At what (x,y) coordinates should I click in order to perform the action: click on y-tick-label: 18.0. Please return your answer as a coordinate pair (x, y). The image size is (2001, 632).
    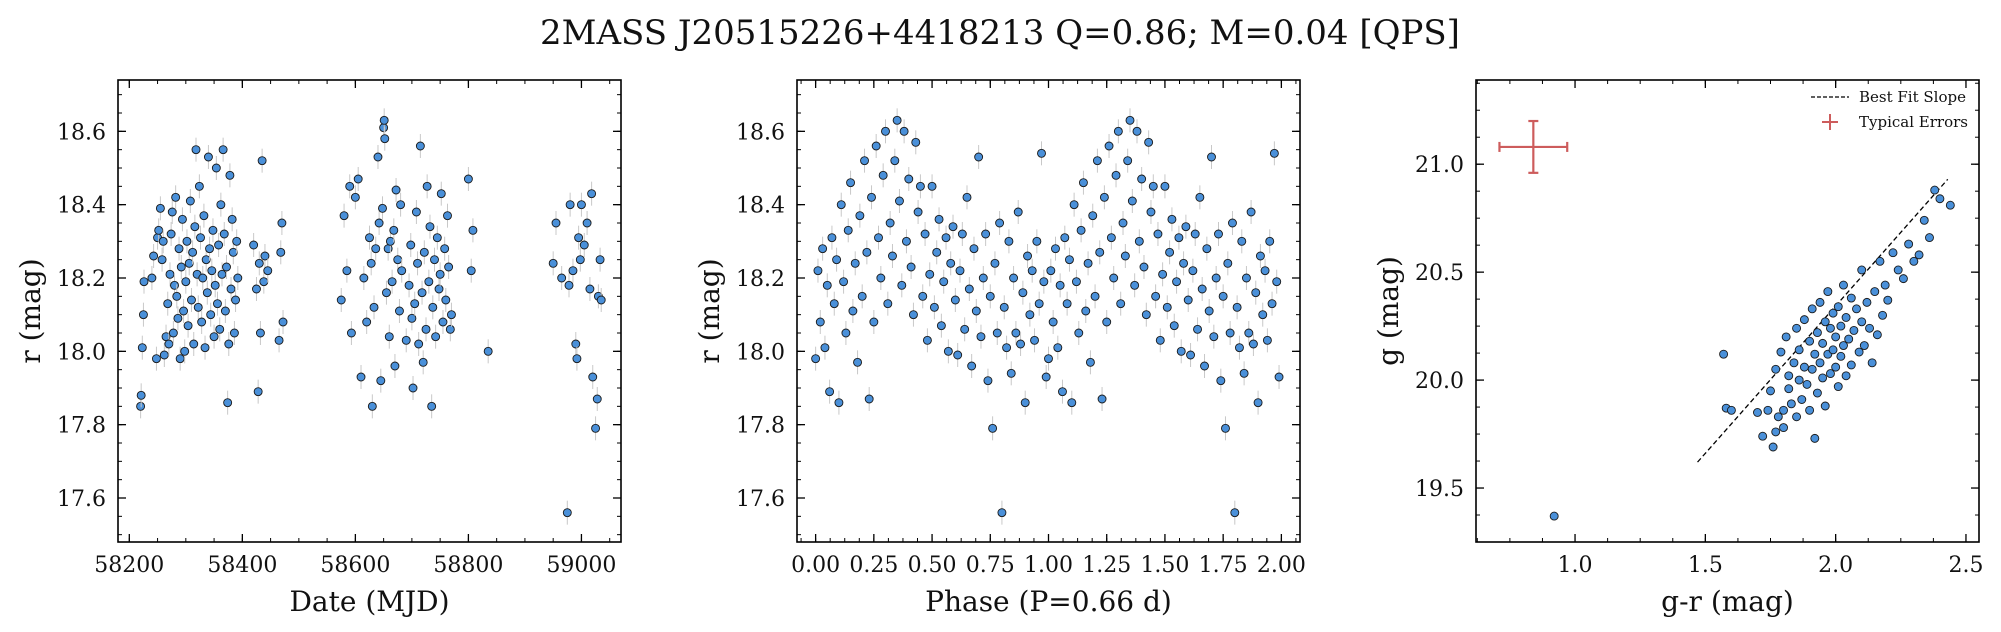
    Looking at the image, I should click on (760, 352).